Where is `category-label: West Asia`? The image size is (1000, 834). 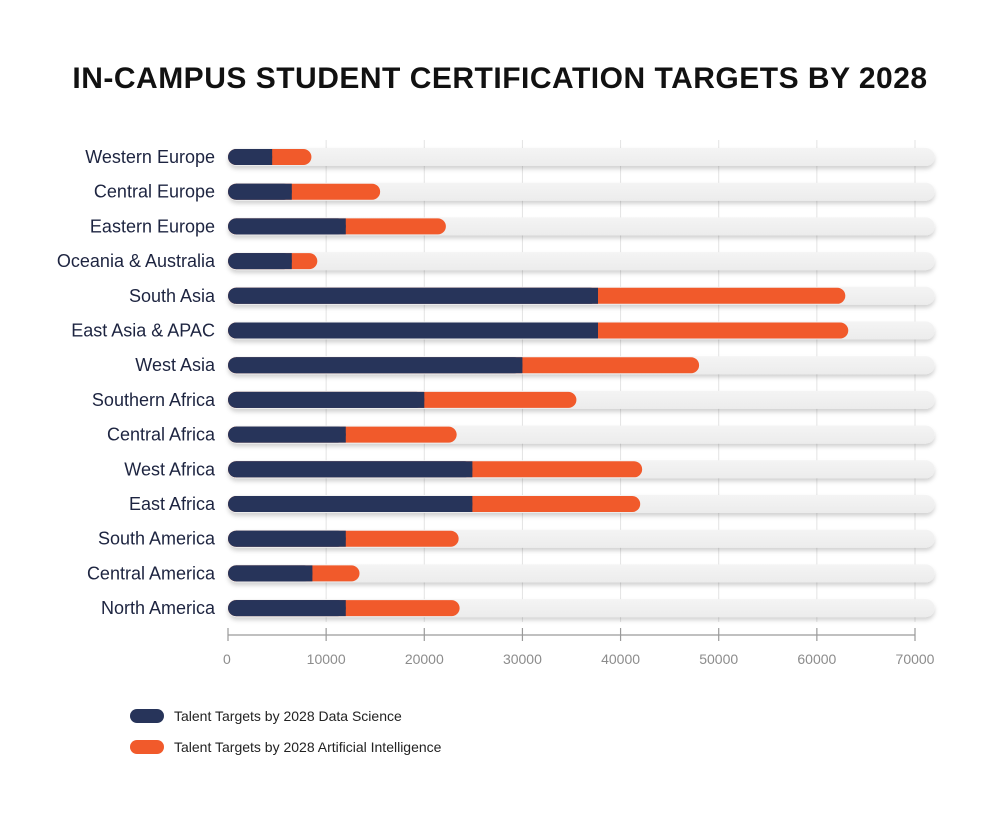 category-label: West Asia is located at coordinates (175, 365).